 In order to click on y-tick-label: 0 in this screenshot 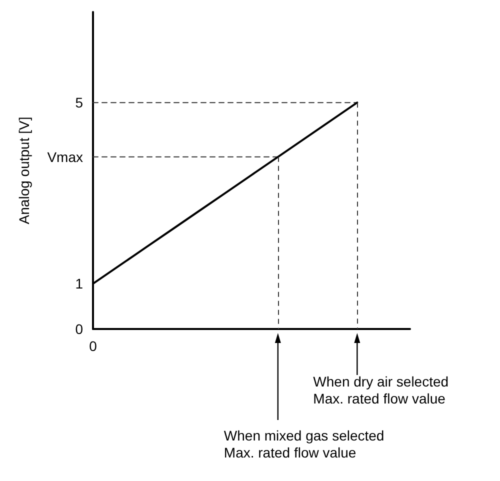, I will do `click(79, 329)`.